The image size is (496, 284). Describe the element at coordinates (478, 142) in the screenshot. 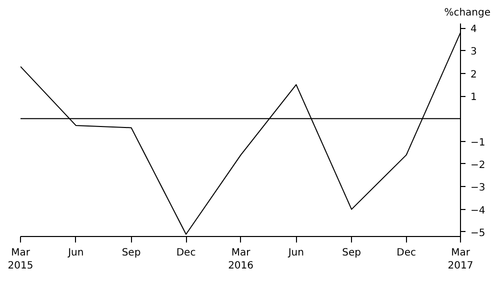

I see `y-tick-label: −1` at that location.